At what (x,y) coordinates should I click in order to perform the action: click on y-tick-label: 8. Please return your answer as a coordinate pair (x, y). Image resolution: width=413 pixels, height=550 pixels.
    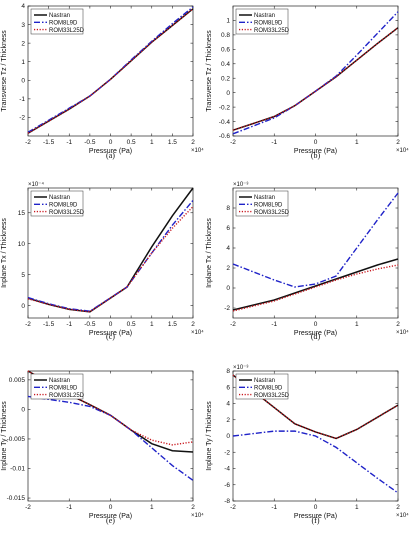
    Looking at the image, I should click on (228, 371).